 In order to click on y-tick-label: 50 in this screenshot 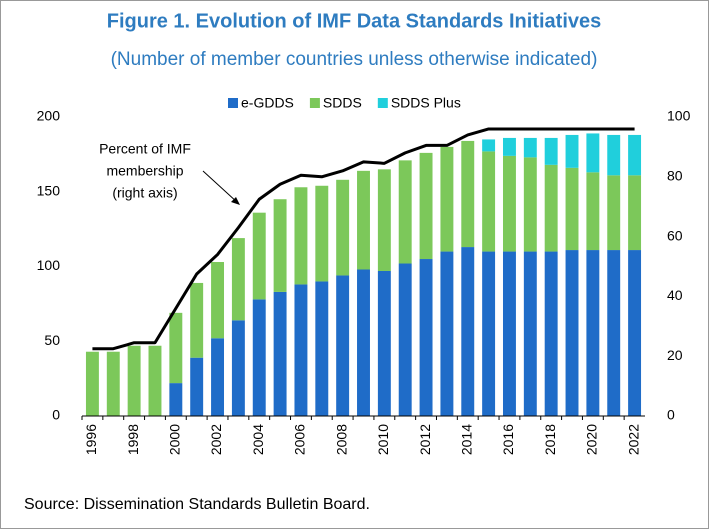, I will do `click(52, 340)`.